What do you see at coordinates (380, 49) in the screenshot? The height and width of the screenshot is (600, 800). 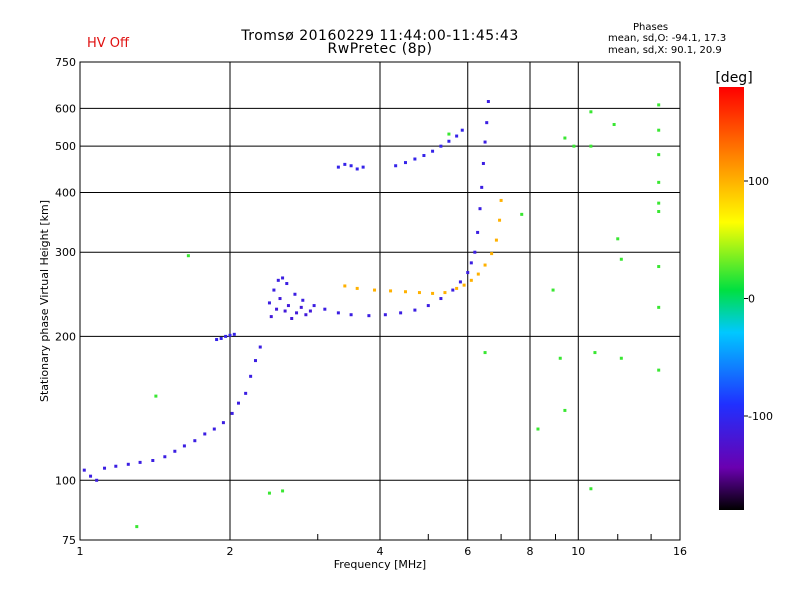 I see `chart-subtitle: RwPretec (8p)` at bounding box center [380, 49].